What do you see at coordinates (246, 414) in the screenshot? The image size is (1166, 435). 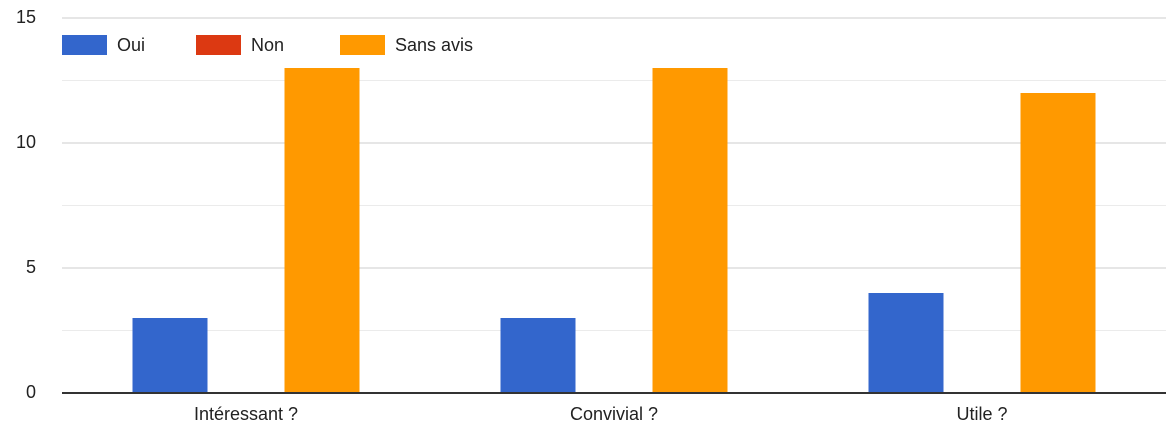 I see `x-tick-label: Intéressant ?` at bounding box center [246, 414].